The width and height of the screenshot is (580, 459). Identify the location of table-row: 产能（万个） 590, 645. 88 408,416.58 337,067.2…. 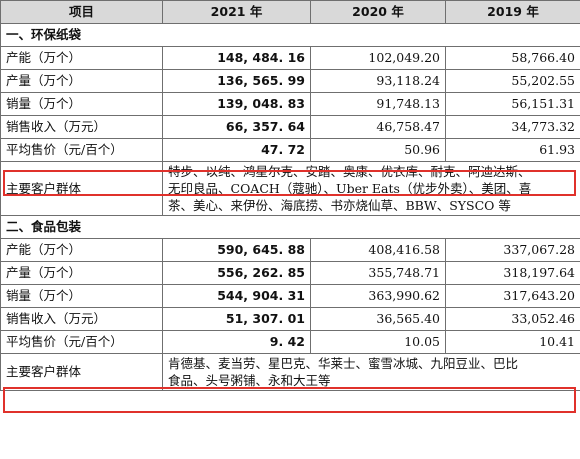
(290, 250).